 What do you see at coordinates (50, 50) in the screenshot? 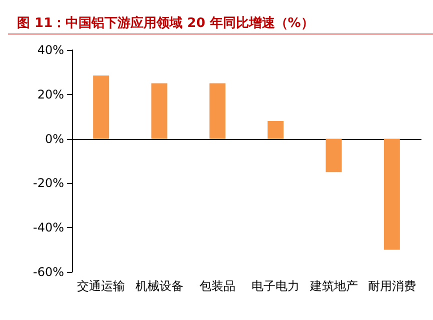
I see `y-tick-label: 40%` at bounding box center [50, 50].